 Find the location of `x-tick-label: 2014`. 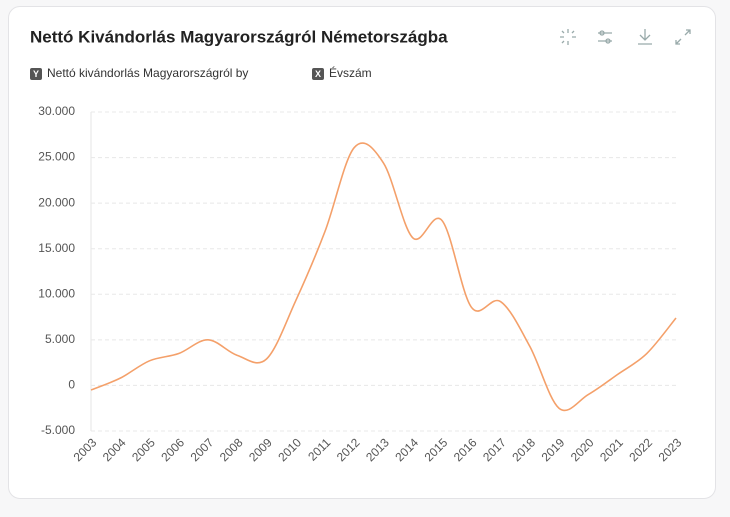

x-tick-label: 2014 is located at coordinates (406, 449).